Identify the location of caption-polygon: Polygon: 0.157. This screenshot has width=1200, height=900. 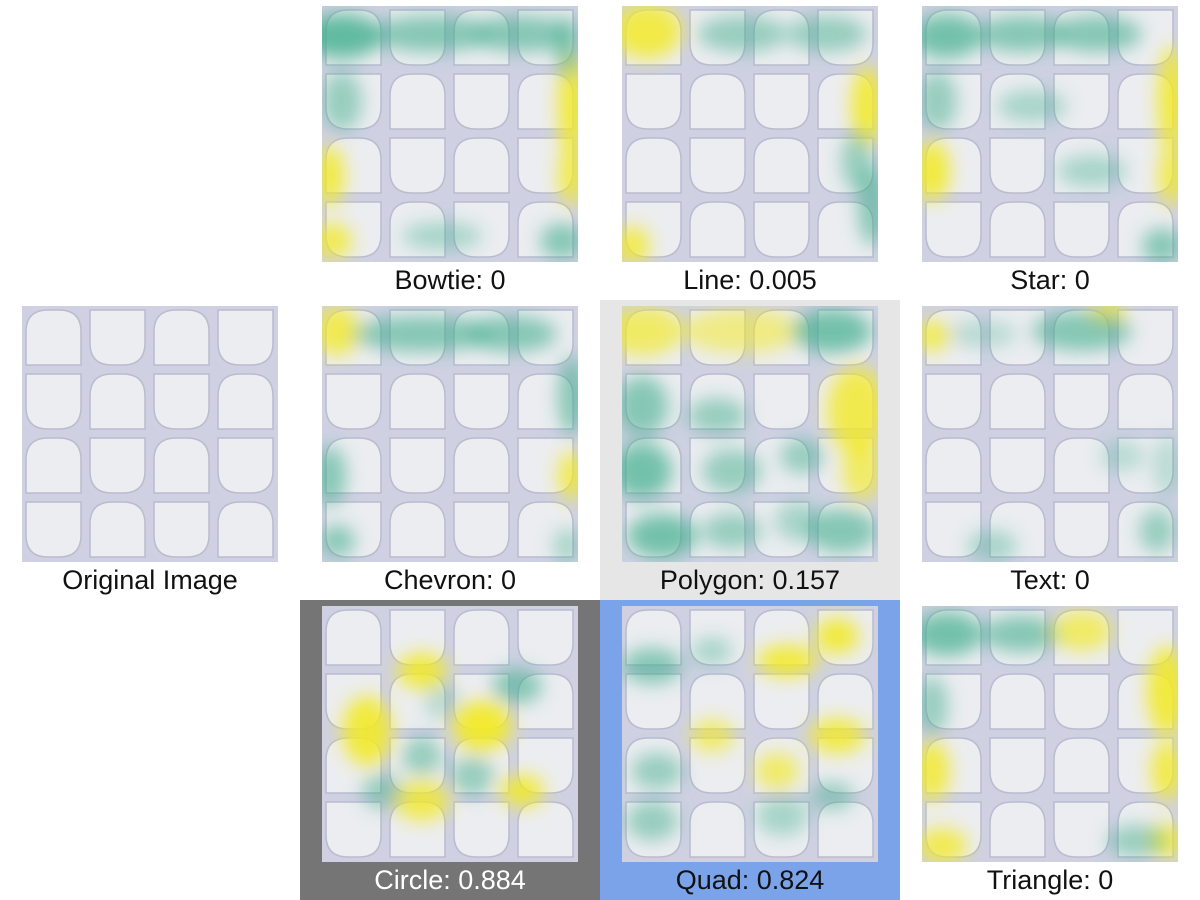
(750, 580).